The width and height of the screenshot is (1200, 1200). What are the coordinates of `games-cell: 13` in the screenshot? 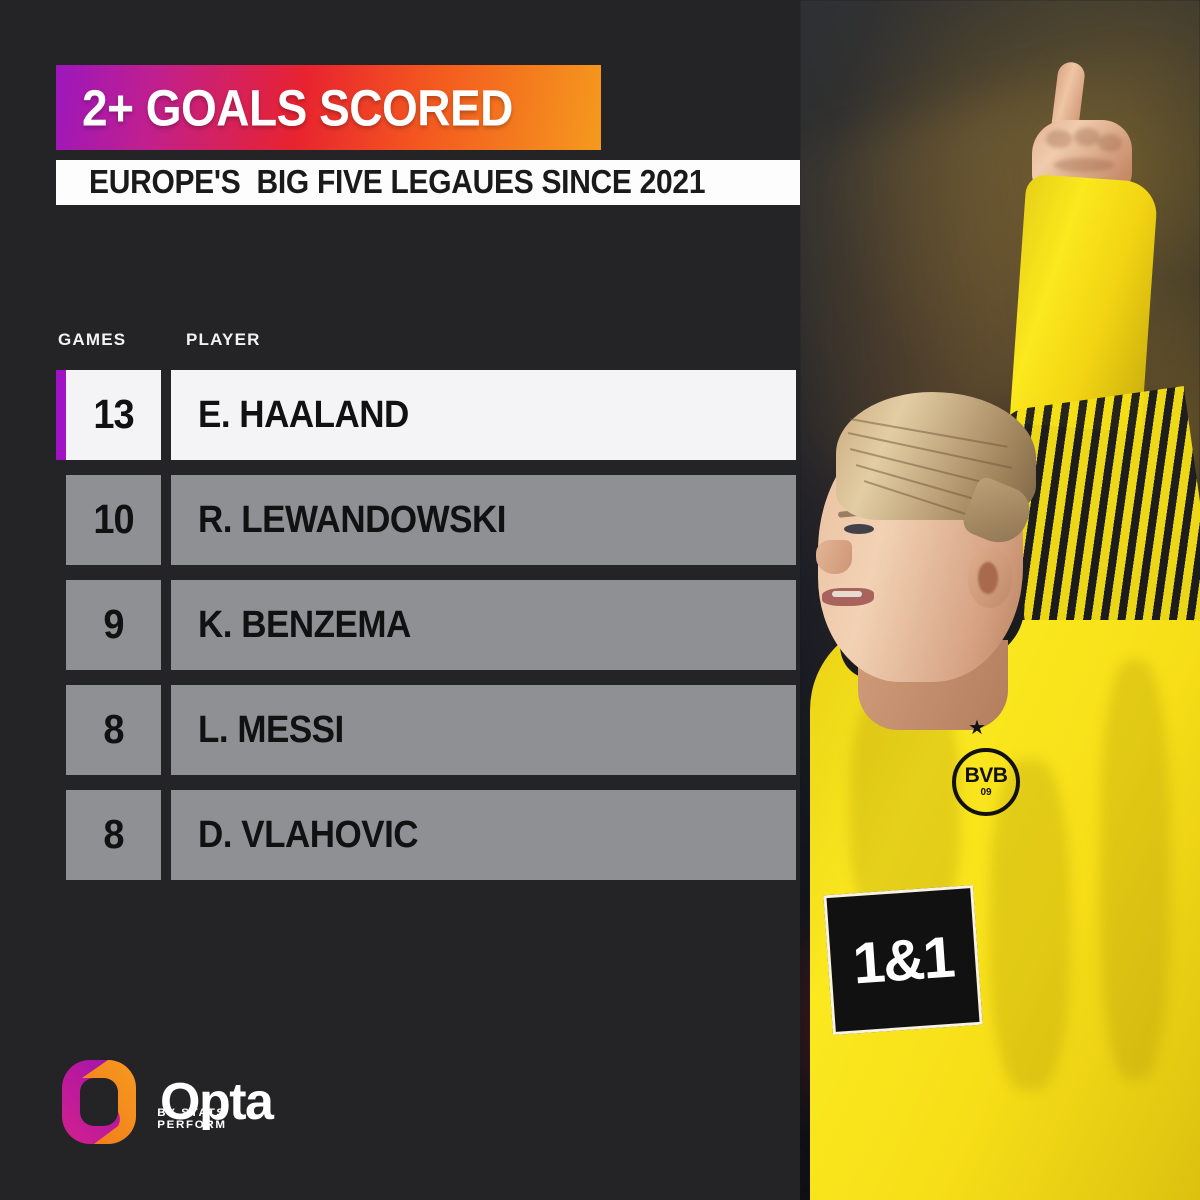 It's located at (113, 415).